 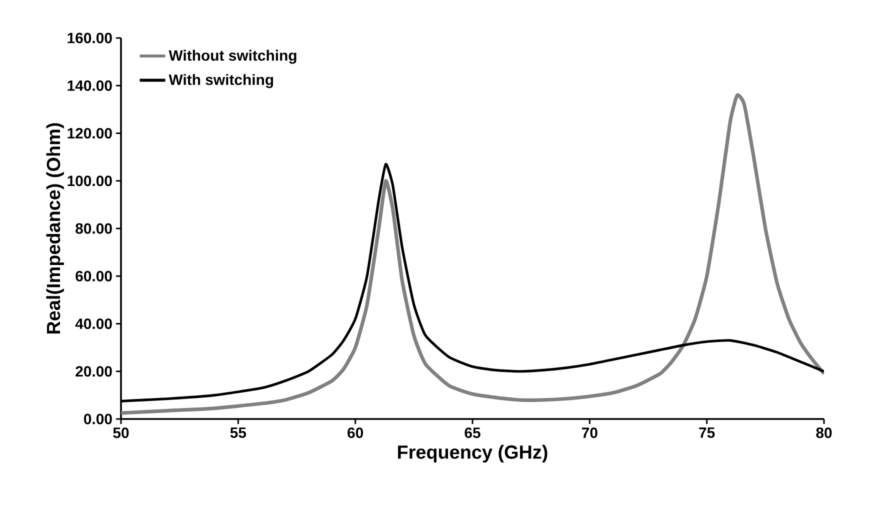 I want to click on y-tick-label: 120.00, so click(x=90, y=133).